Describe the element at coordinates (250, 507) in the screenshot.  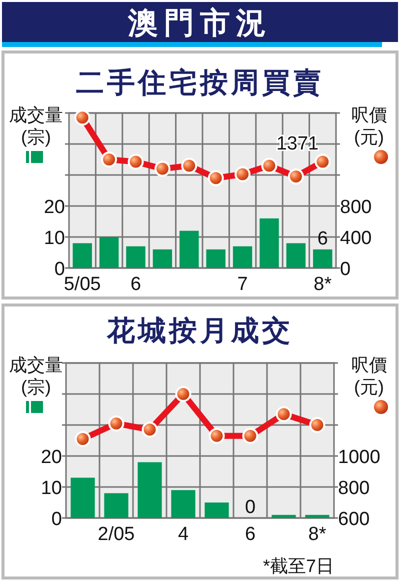
I see `data-label: 0` at that location.